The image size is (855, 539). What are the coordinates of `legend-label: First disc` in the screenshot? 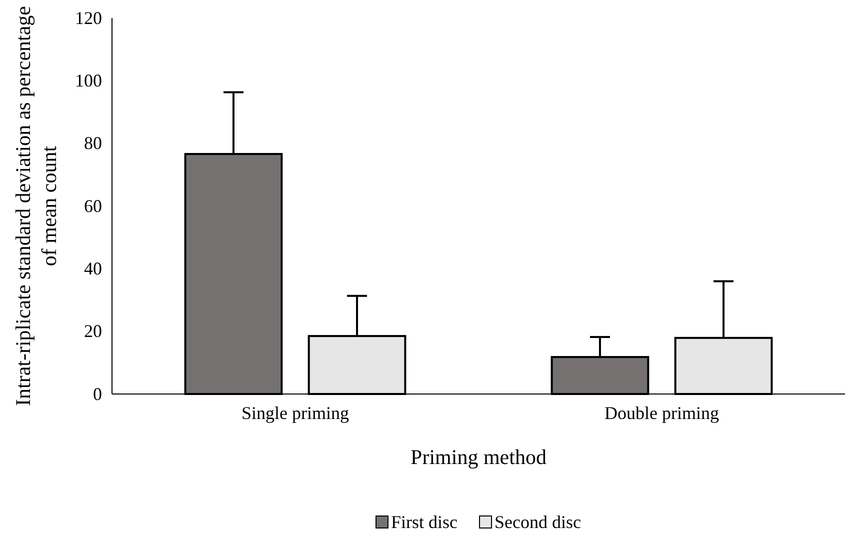 It's located at (424, 522).